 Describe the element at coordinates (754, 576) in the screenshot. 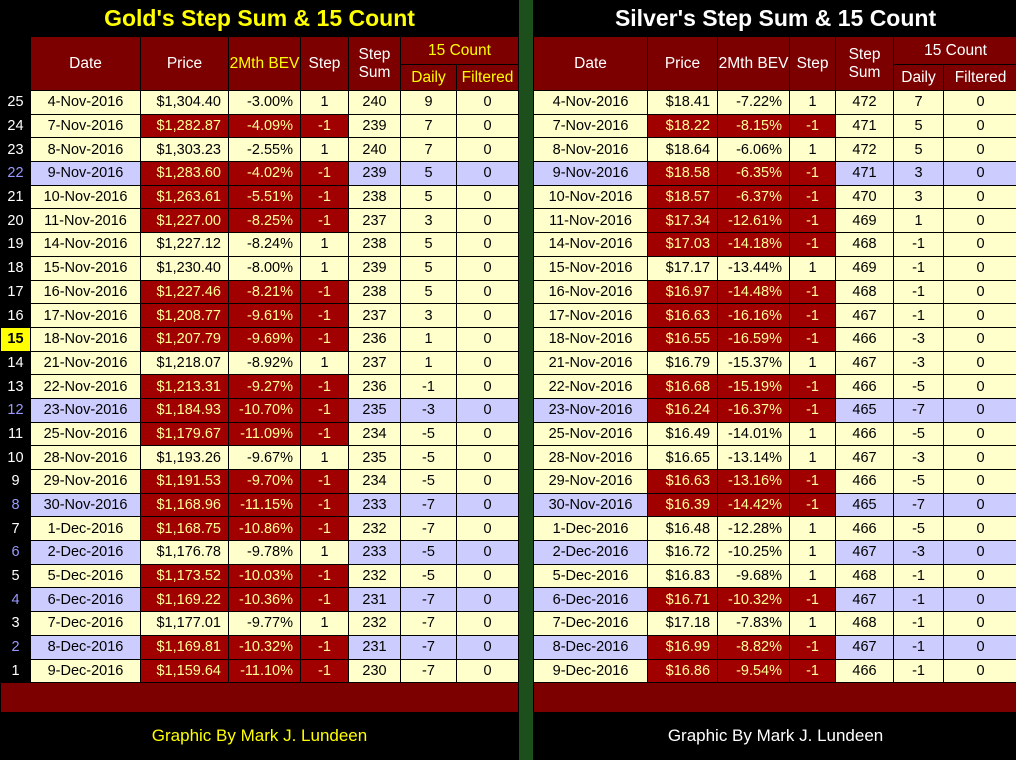

I see `bev-cell: -9.68%` at that location.